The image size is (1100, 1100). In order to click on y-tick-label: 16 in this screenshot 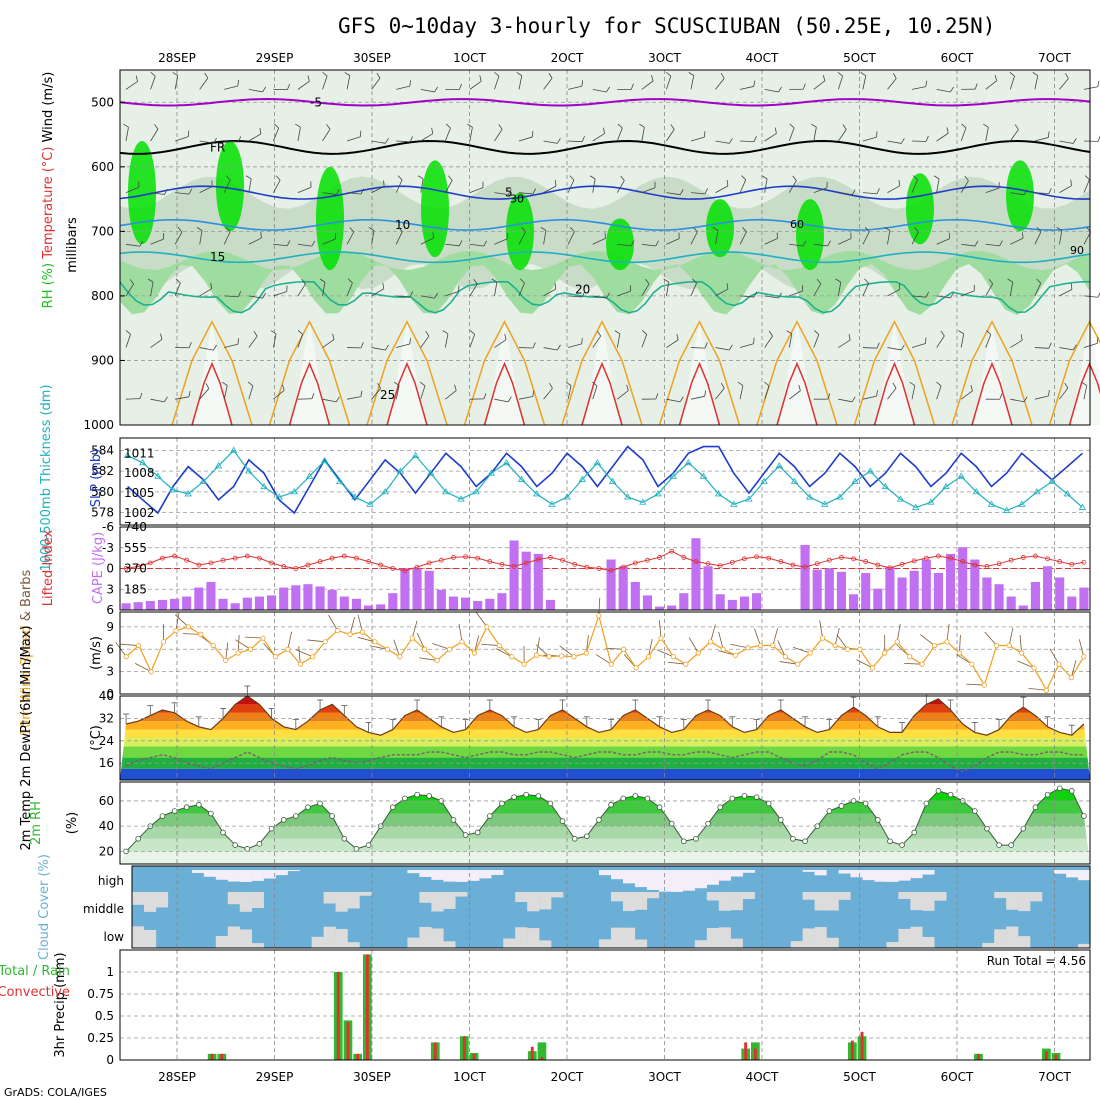, I will do `click(106, 763)`.